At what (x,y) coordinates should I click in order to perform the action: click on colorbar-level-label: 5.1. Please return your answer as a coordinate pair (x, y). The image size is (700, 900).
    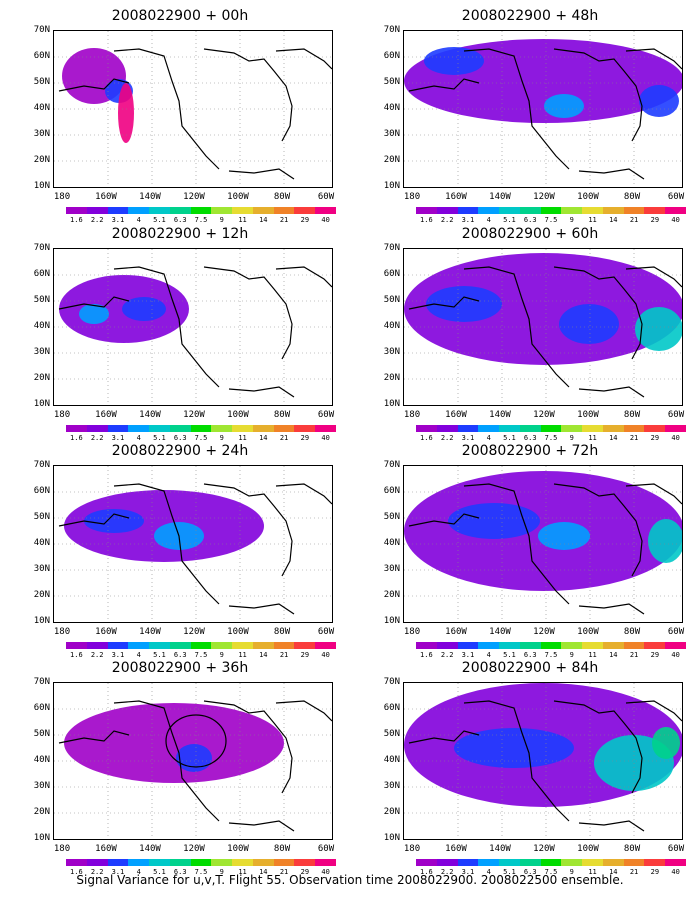
    Looking at the image, I should click on (159, 438).